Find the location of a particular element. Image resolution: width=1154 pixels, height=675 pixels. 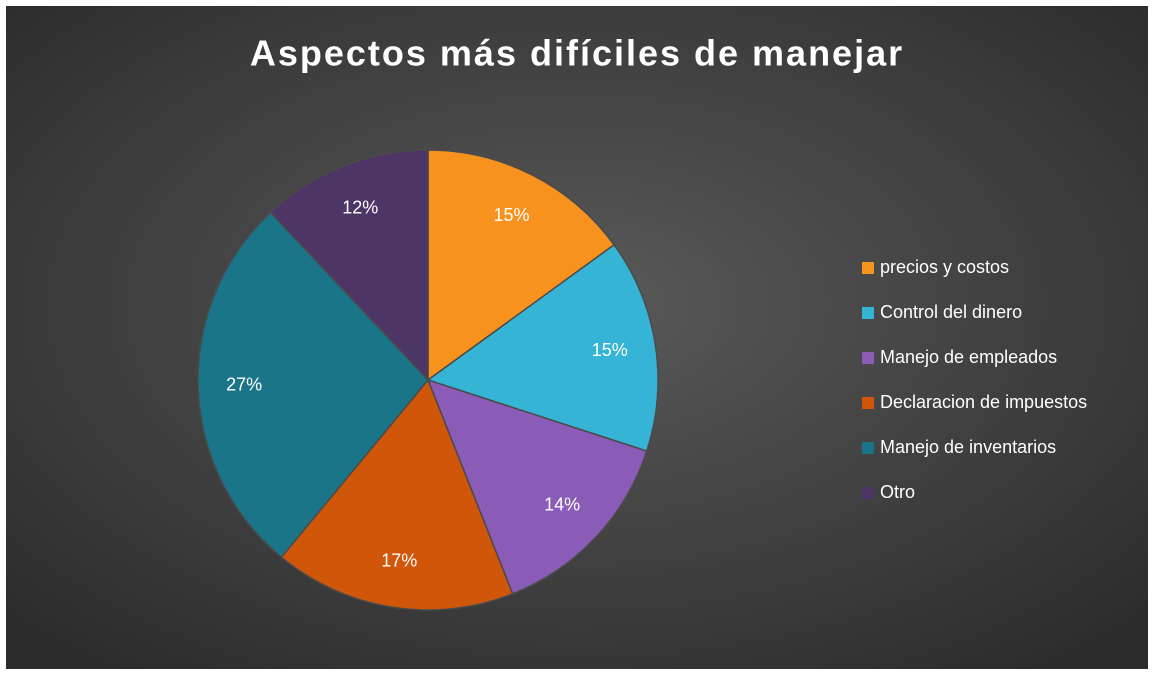

data-label: 12% is located at coordinates (360, 208).